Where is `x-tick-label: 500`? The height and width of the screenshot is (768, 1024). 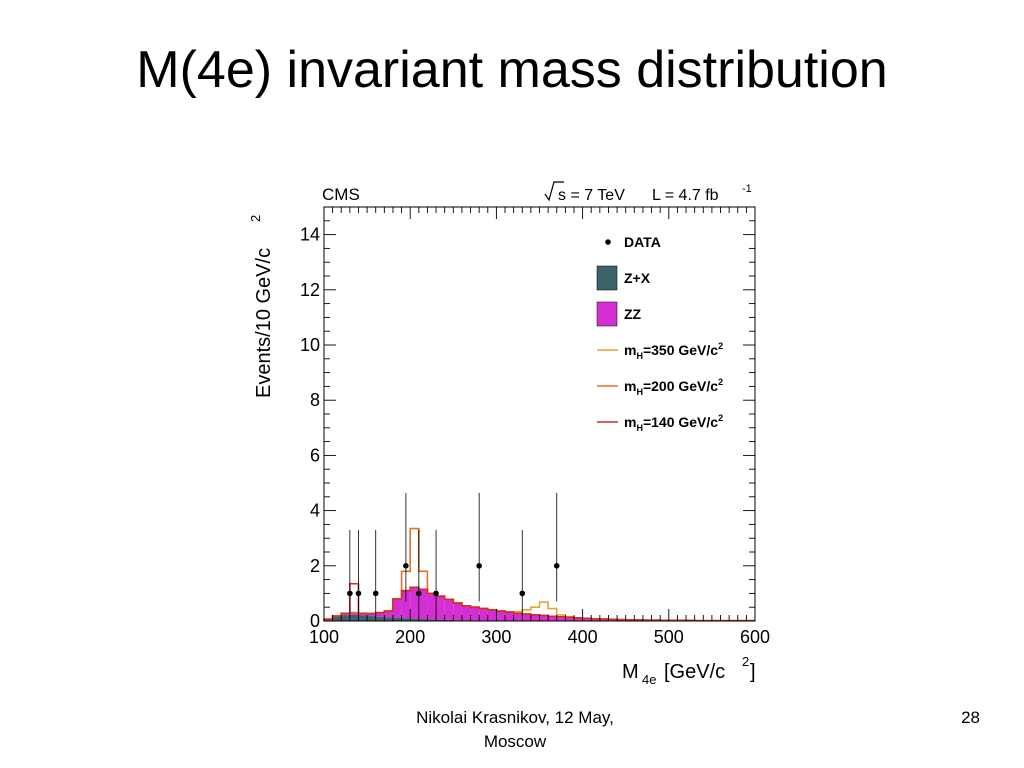 x-tick-label: 500 is located at coordinates (669, 637).